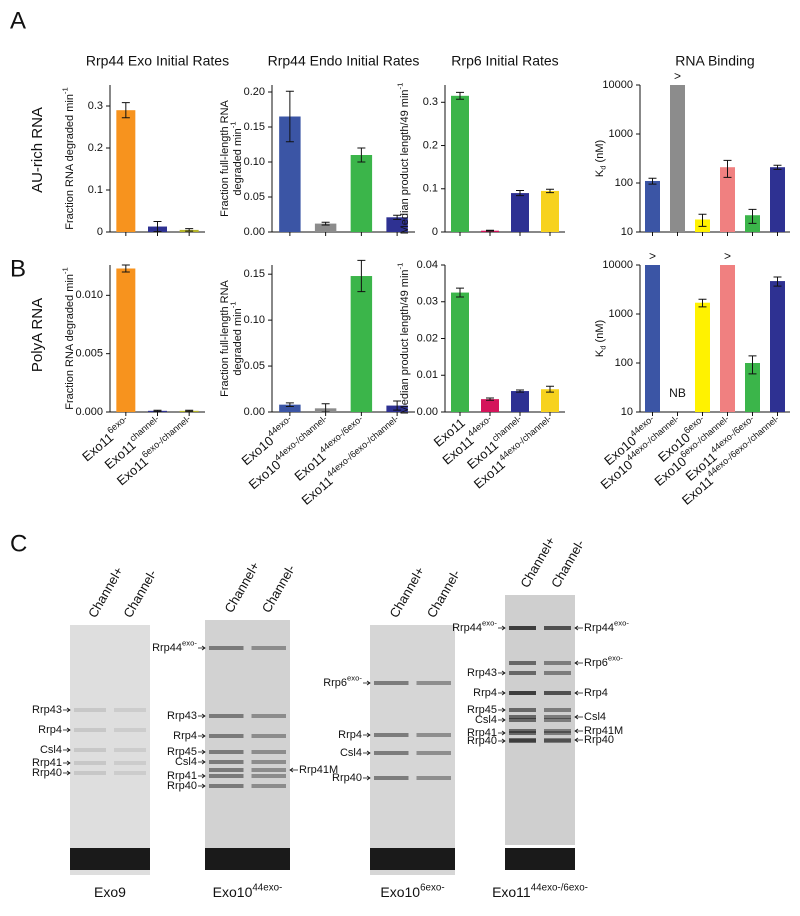 This screenshot has height=916, width=800. What do you see at coordinates (47, 710) in the screenshot?
I see `text-segment: Rrp43` at bounding box center [47, 710].